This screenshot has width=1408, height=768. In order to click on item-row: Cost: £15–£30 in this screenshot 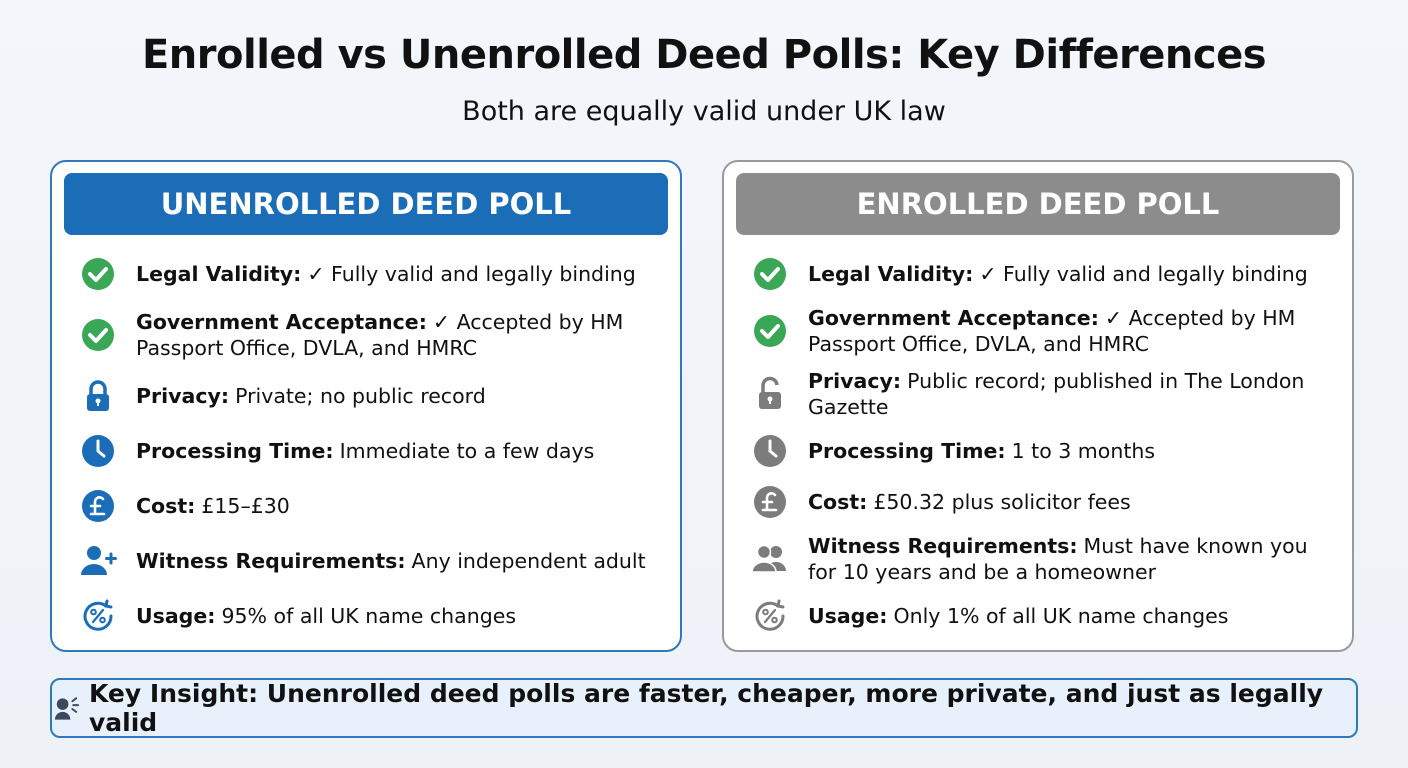, I will do `click(372, 506)`.